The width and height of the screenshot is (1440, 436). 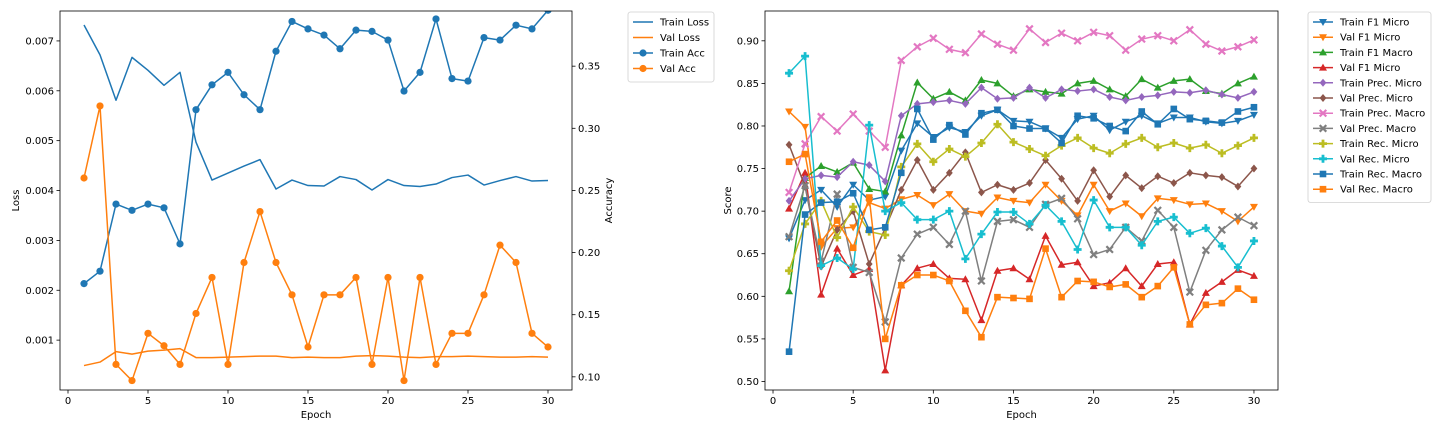 What do you see at coordinates (39, 41) in the screenshot?
I see `y-tick-label: 0.007` at bounding box center [39, 41].